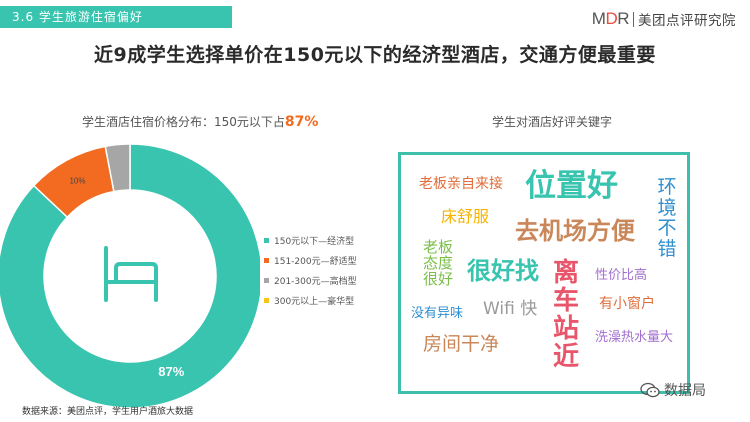 Image resolution: width=750 pixels, height=422 pixels. I want to click on watermark: 数据局, so click(673, 390).